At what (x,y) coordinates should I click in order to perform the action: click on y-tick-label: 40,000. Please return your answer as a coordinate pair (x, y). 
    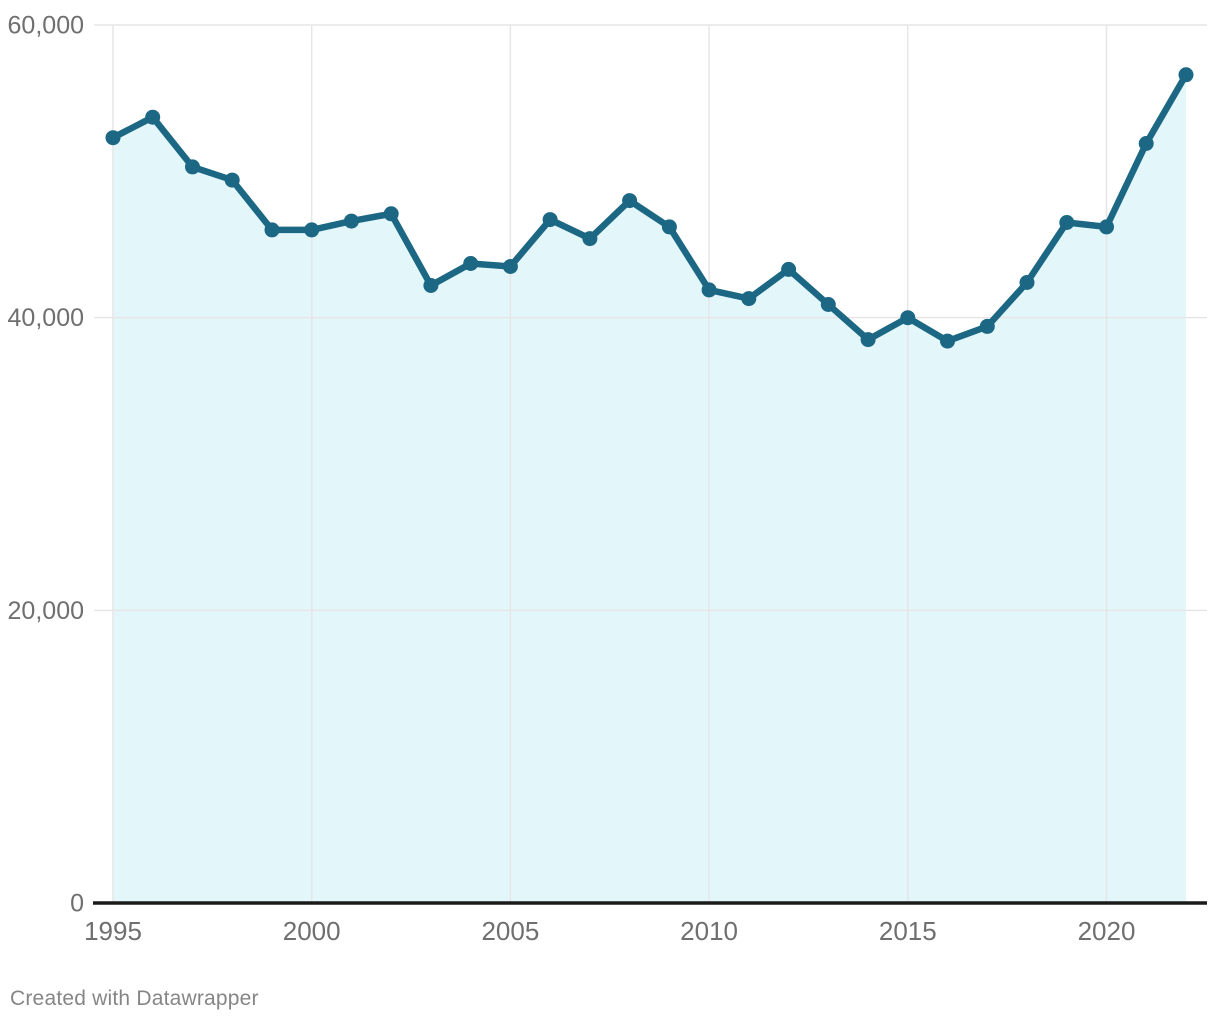
    Looking at the image, I should click on (46, 318).